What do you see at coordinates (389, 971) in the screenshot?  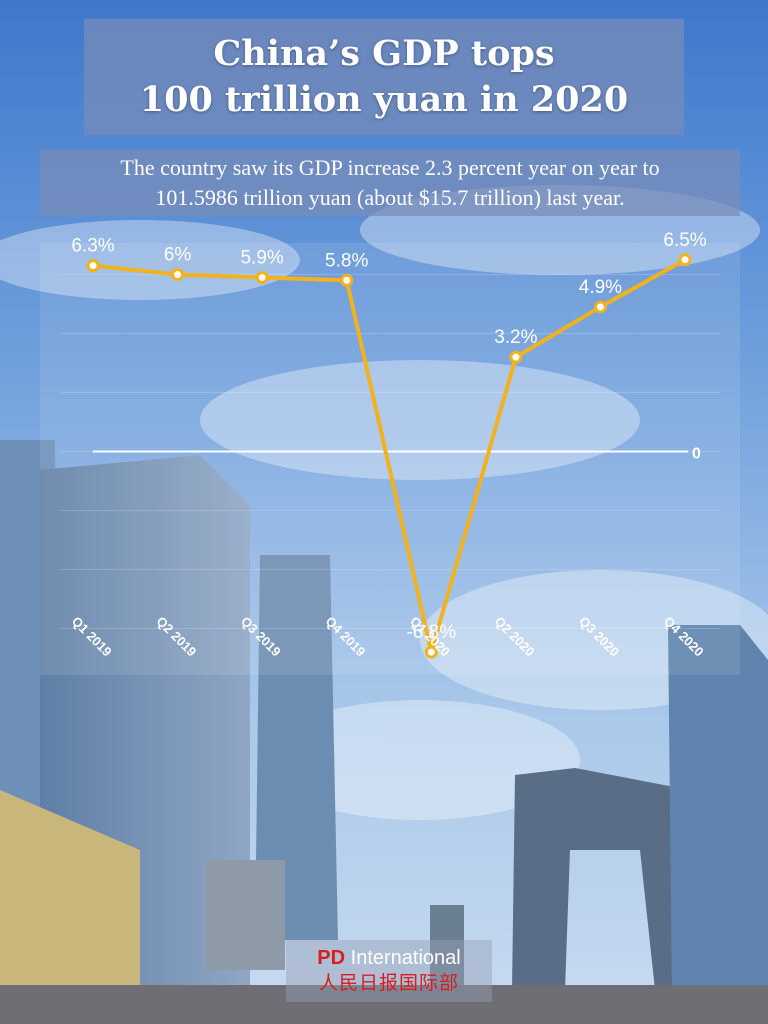 I see `watermark-logo: PD International 人民日报国际部` at bounding box center [389, 971].